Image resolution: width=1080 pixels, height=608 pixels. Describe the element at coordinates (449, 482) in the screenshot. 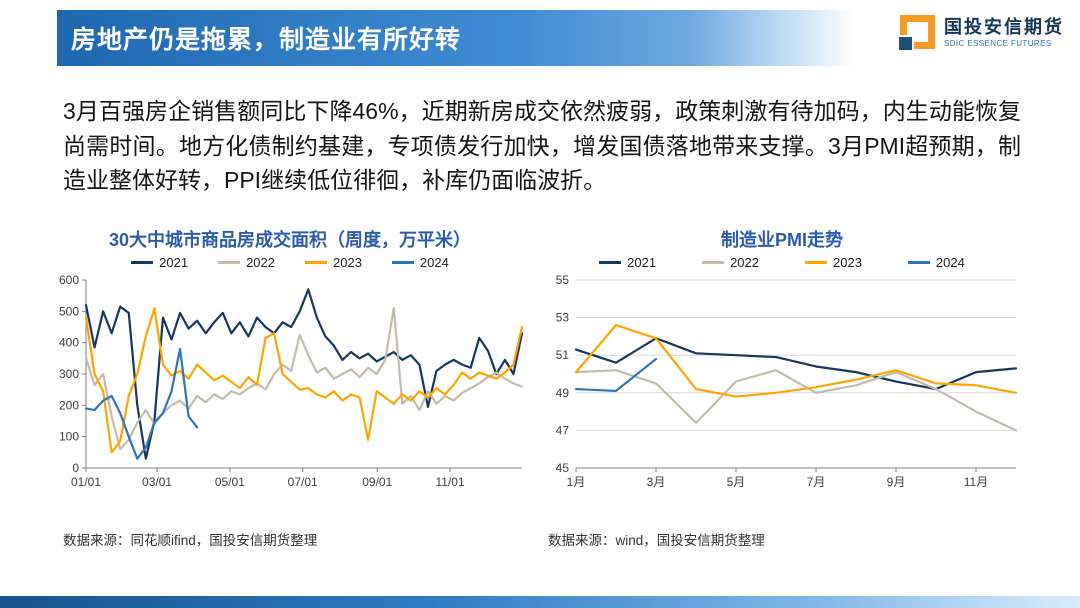

I see `x-tick-label: 11/01` at that location.